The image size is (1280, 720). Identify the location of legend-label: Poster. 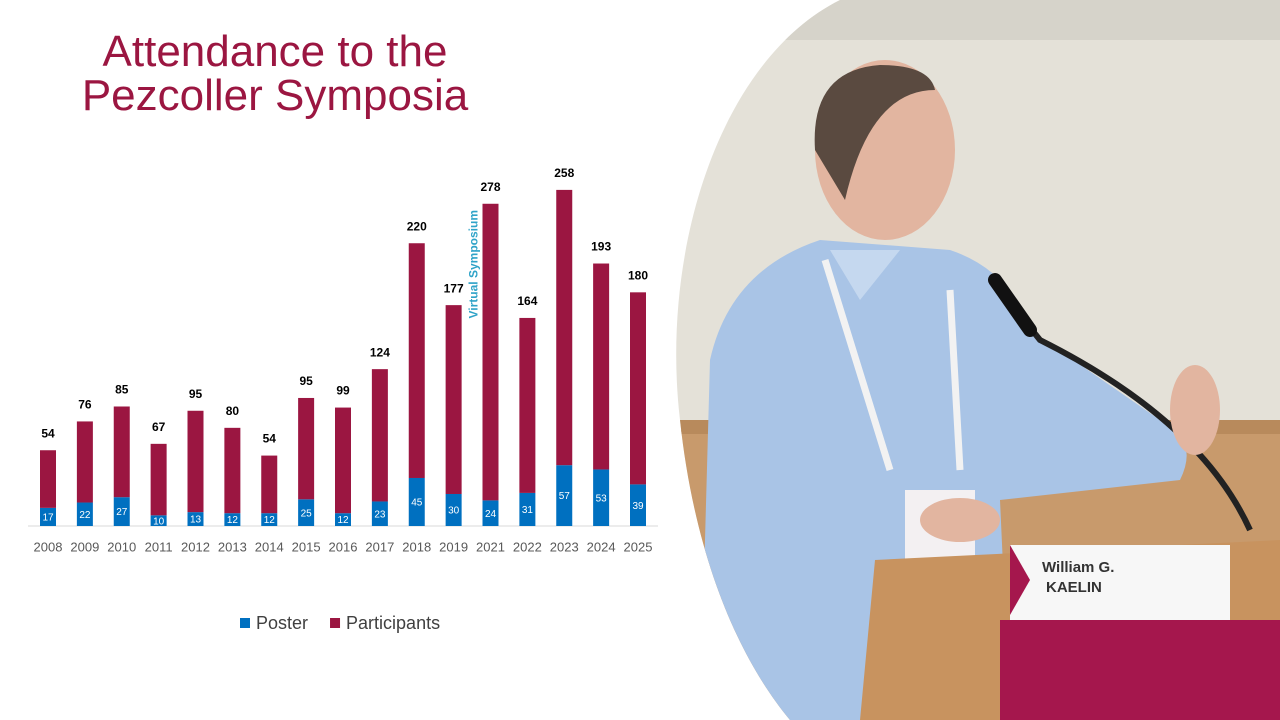
(282, 623).